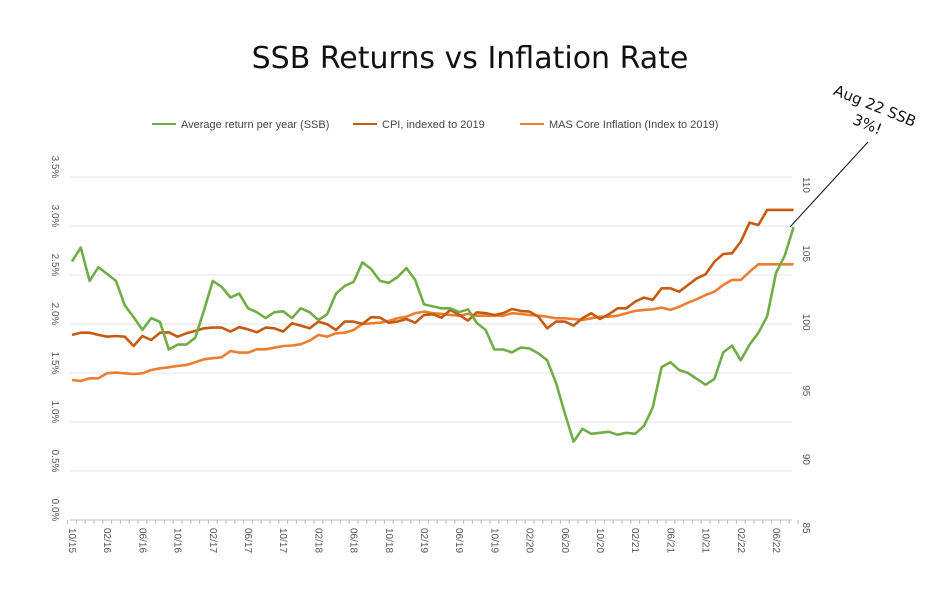  Describe the element at coordinates (458, 540) in the screenshot. I see `x-tick-label: 06/19` at that location.